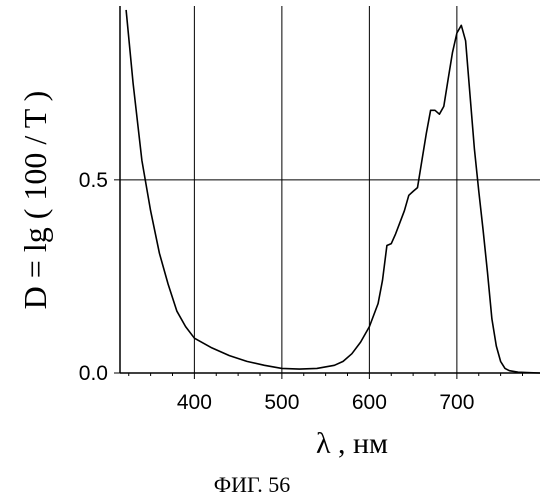 Image resolution: width=540 pixels, height=499 pixels. Describe the element at coordinates (93, 373) in the screenshot. I see `y-tick-label-0: 0.0` at that location.